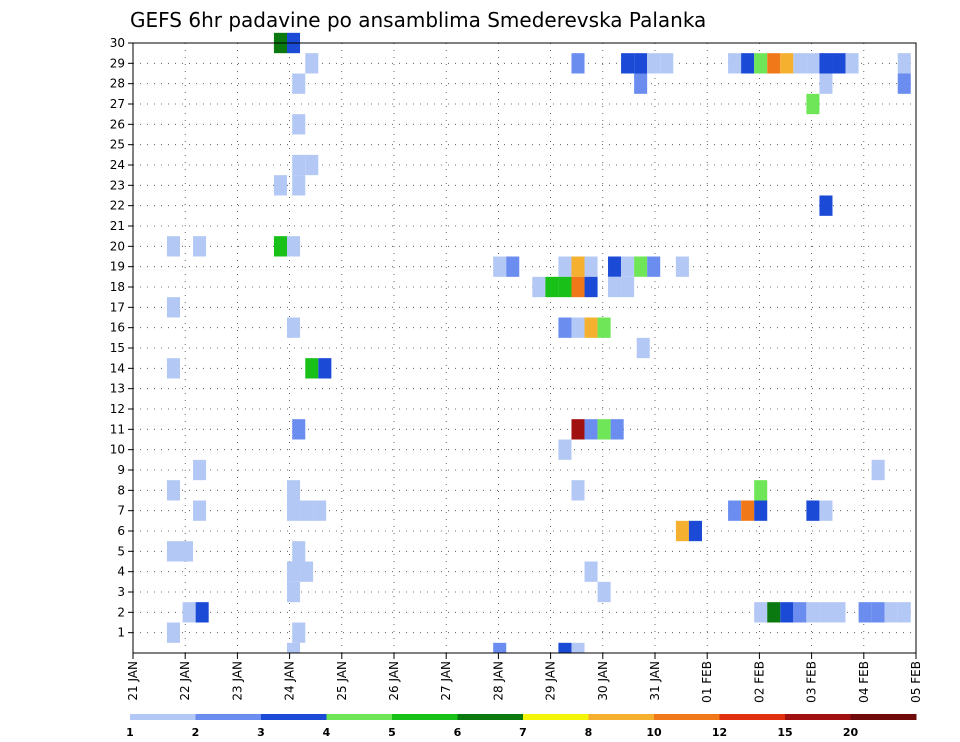 This screenshot has width=960, height=742. Describe the element at coordinates (117, 104) in the screenshot. I see `y-tick-label: 27` at that location.